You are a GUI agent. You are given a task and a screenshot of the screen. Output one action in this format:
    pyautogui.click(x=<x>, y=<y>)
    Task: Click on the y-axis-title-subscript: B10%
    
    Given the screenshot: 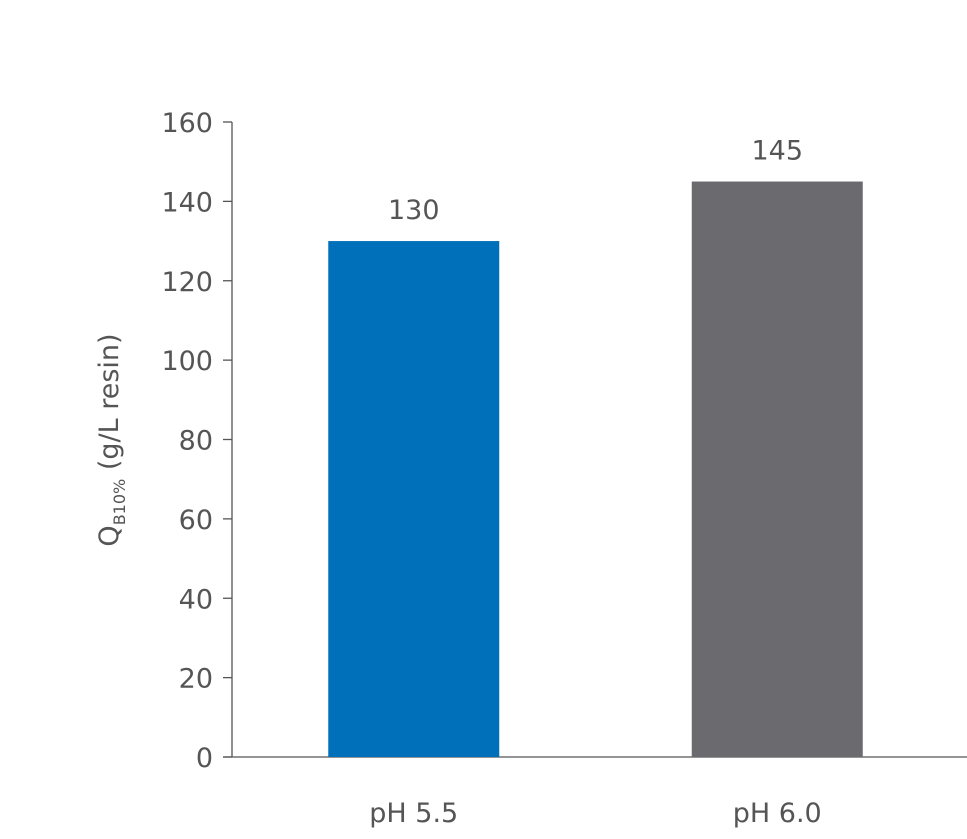 What is the action you would take?
    pyautogui.click(x=119, y=502)
    